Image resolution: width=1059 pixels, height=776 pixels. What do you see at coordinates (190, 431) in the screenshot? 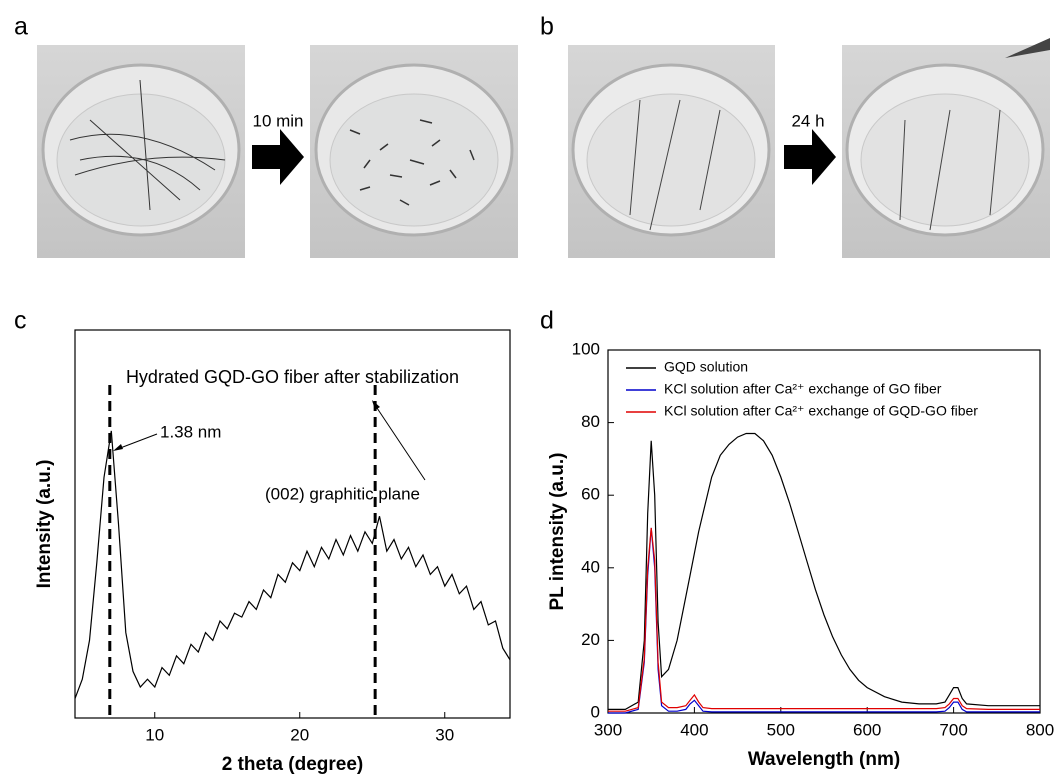
I see `annotation: 1.38 nm` at bounding box center [190, 431].